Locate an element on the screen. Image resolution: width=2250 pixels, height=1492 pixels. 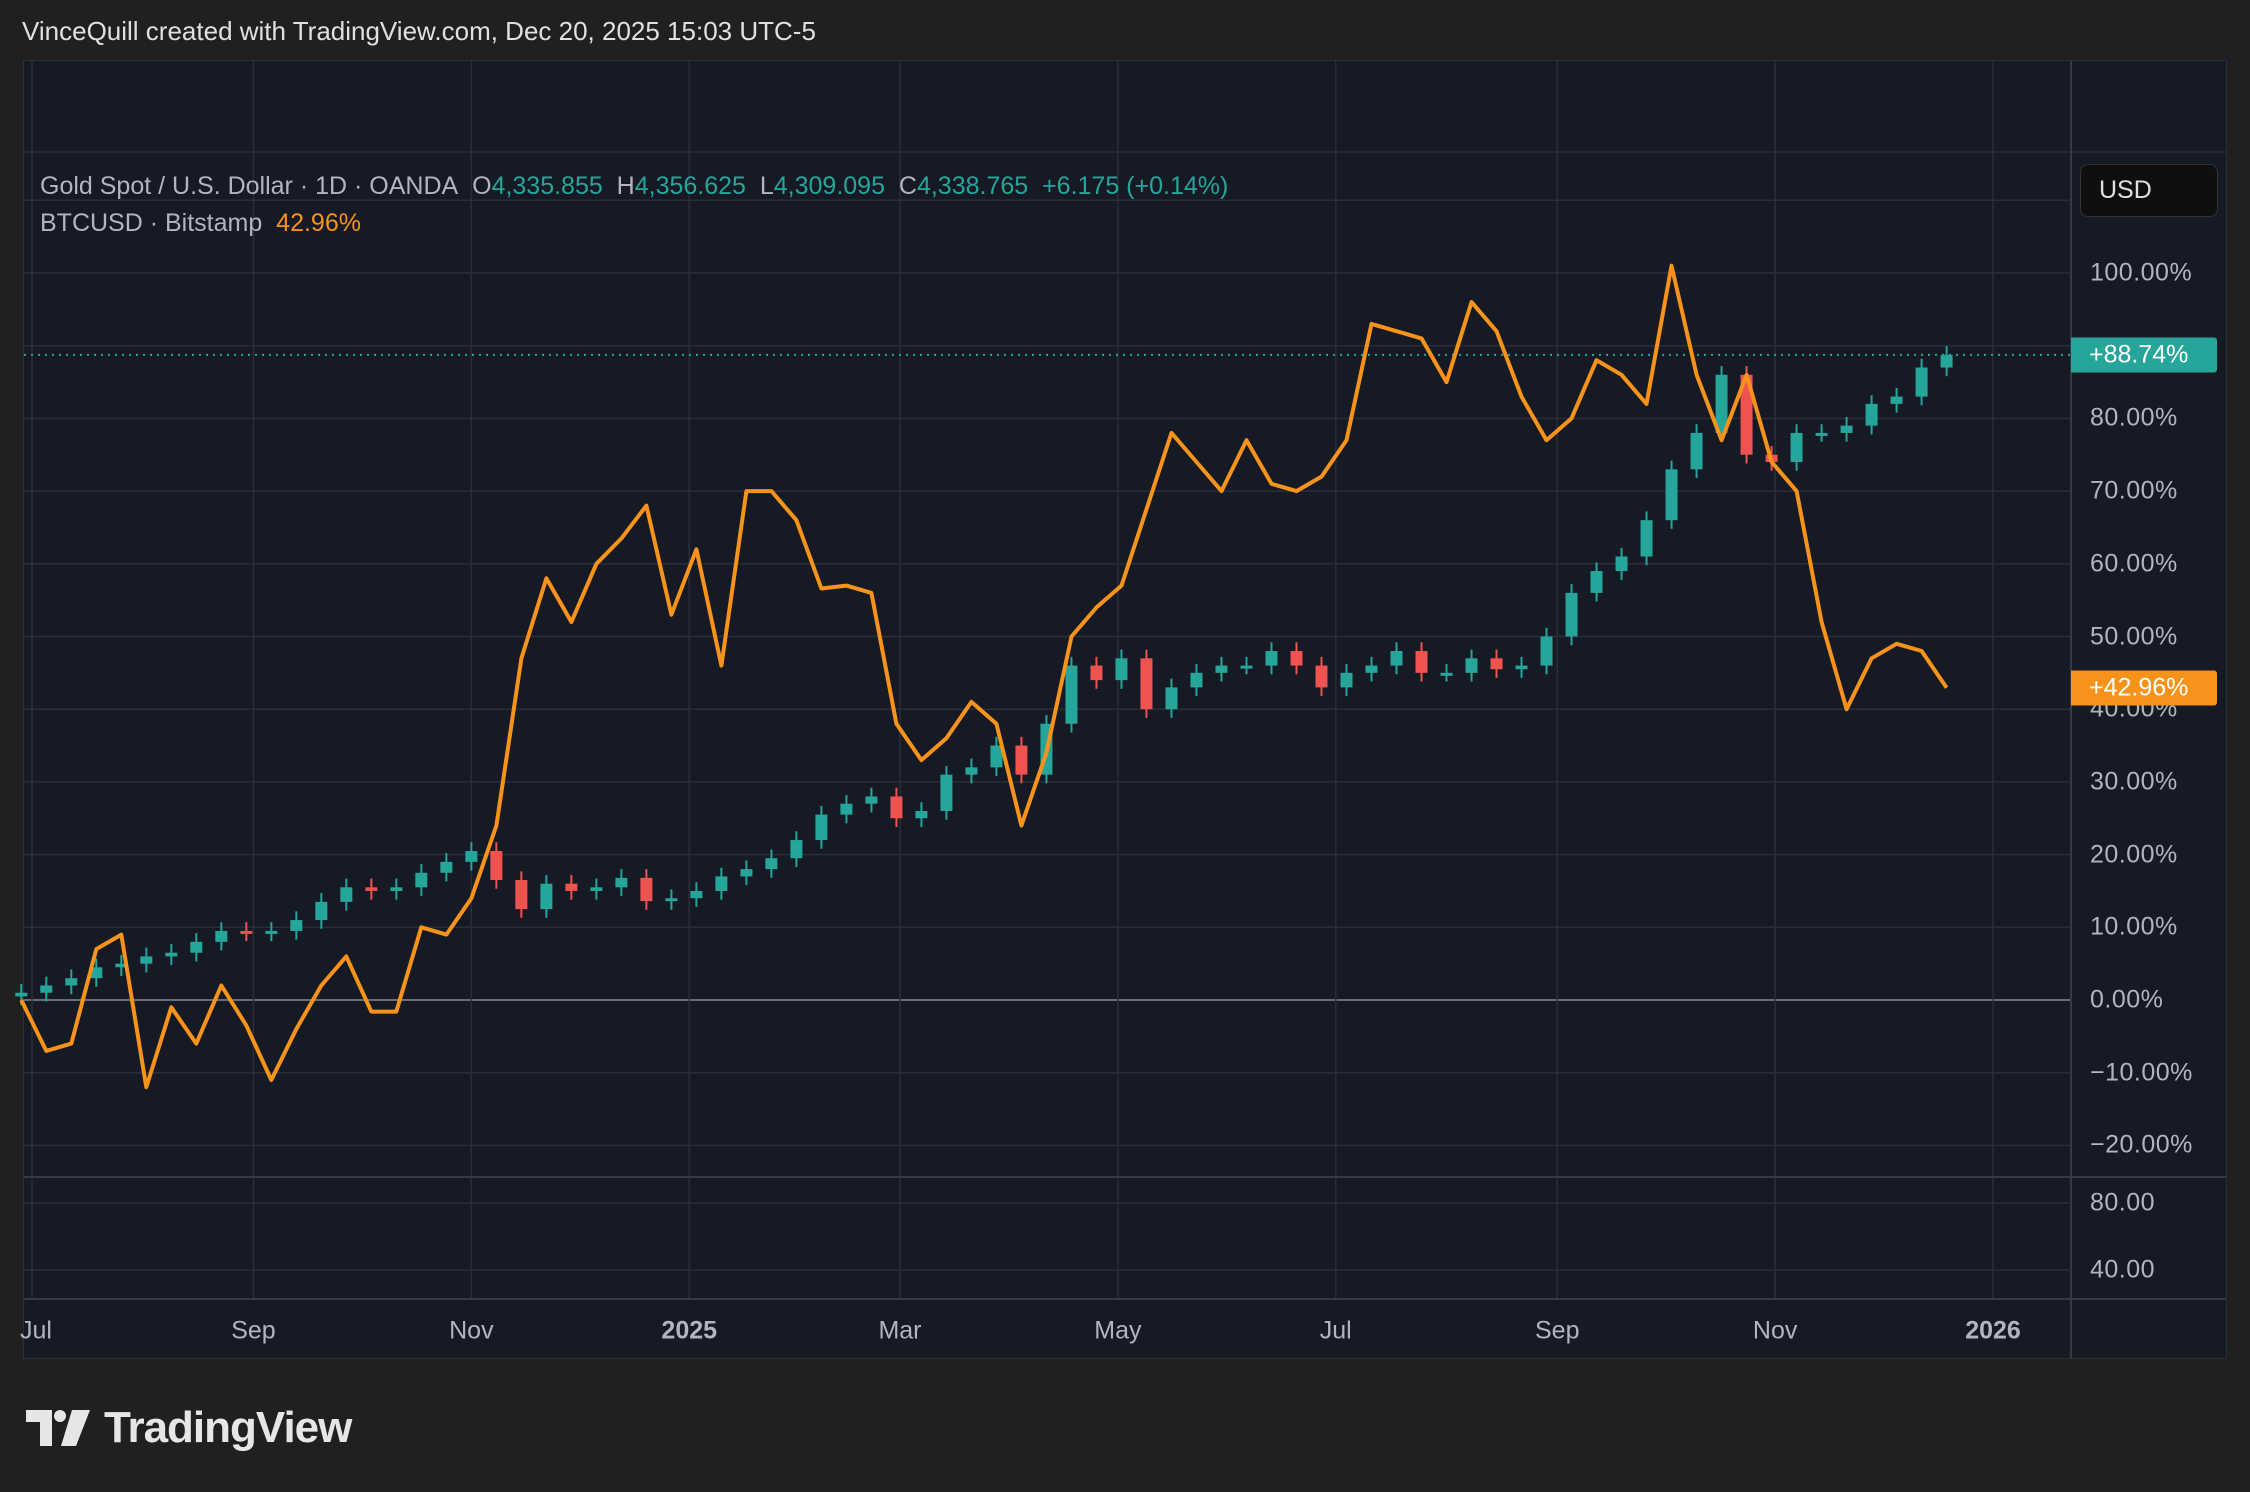
y-tick-label: 30.00% is located at coordinates (2134, 781).